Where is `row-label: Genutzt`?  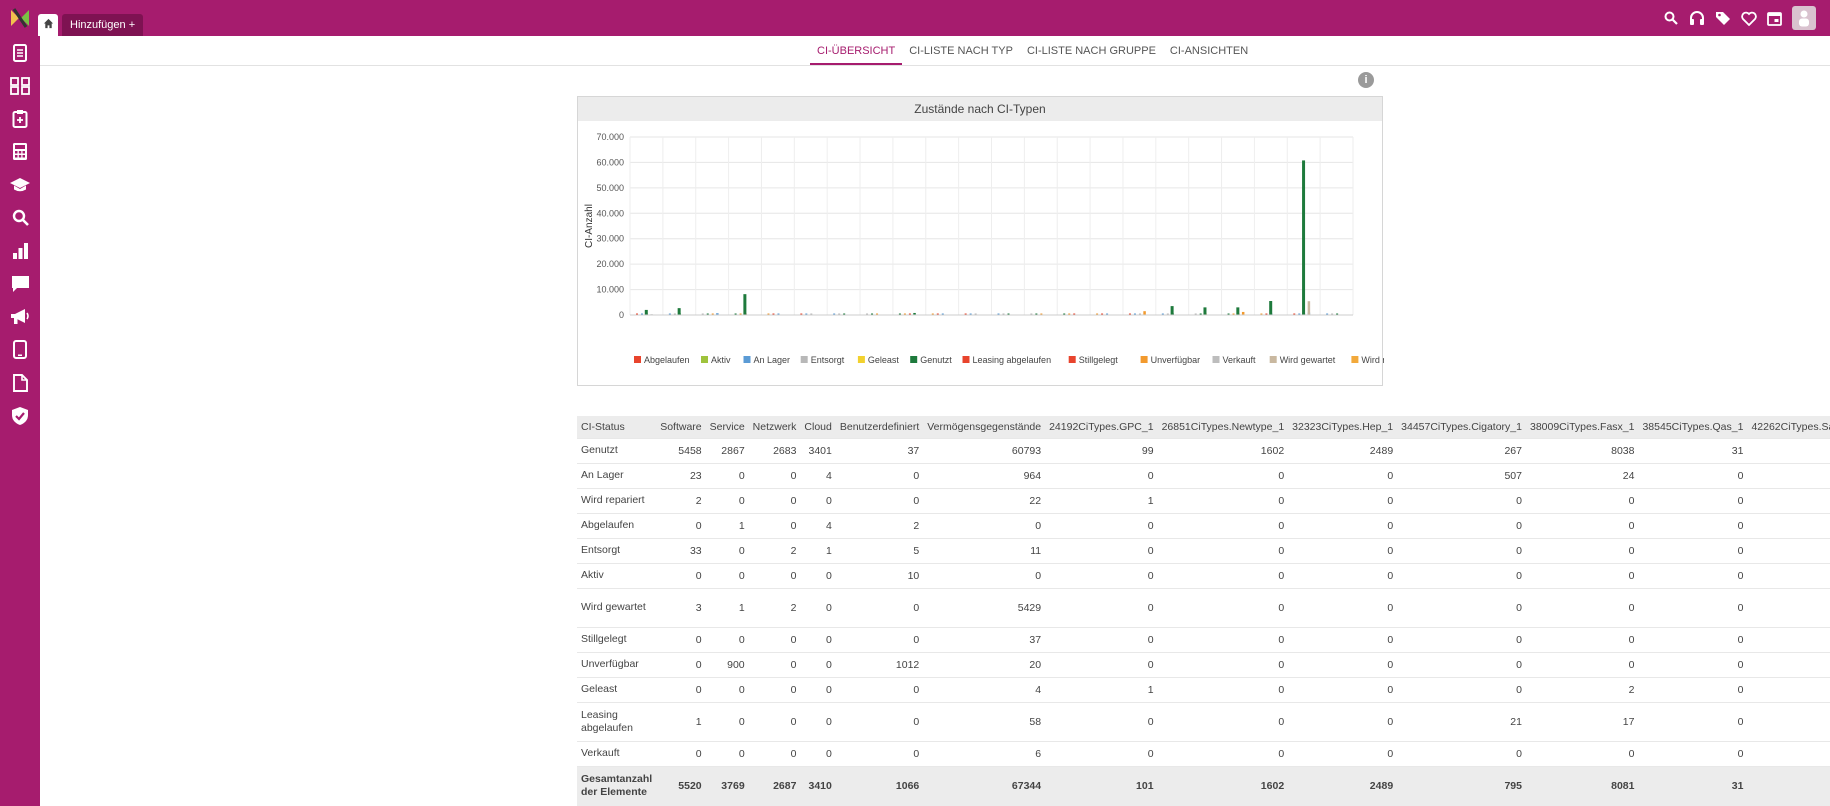 row-label: Genutzt is located at coordinates (617, 450).